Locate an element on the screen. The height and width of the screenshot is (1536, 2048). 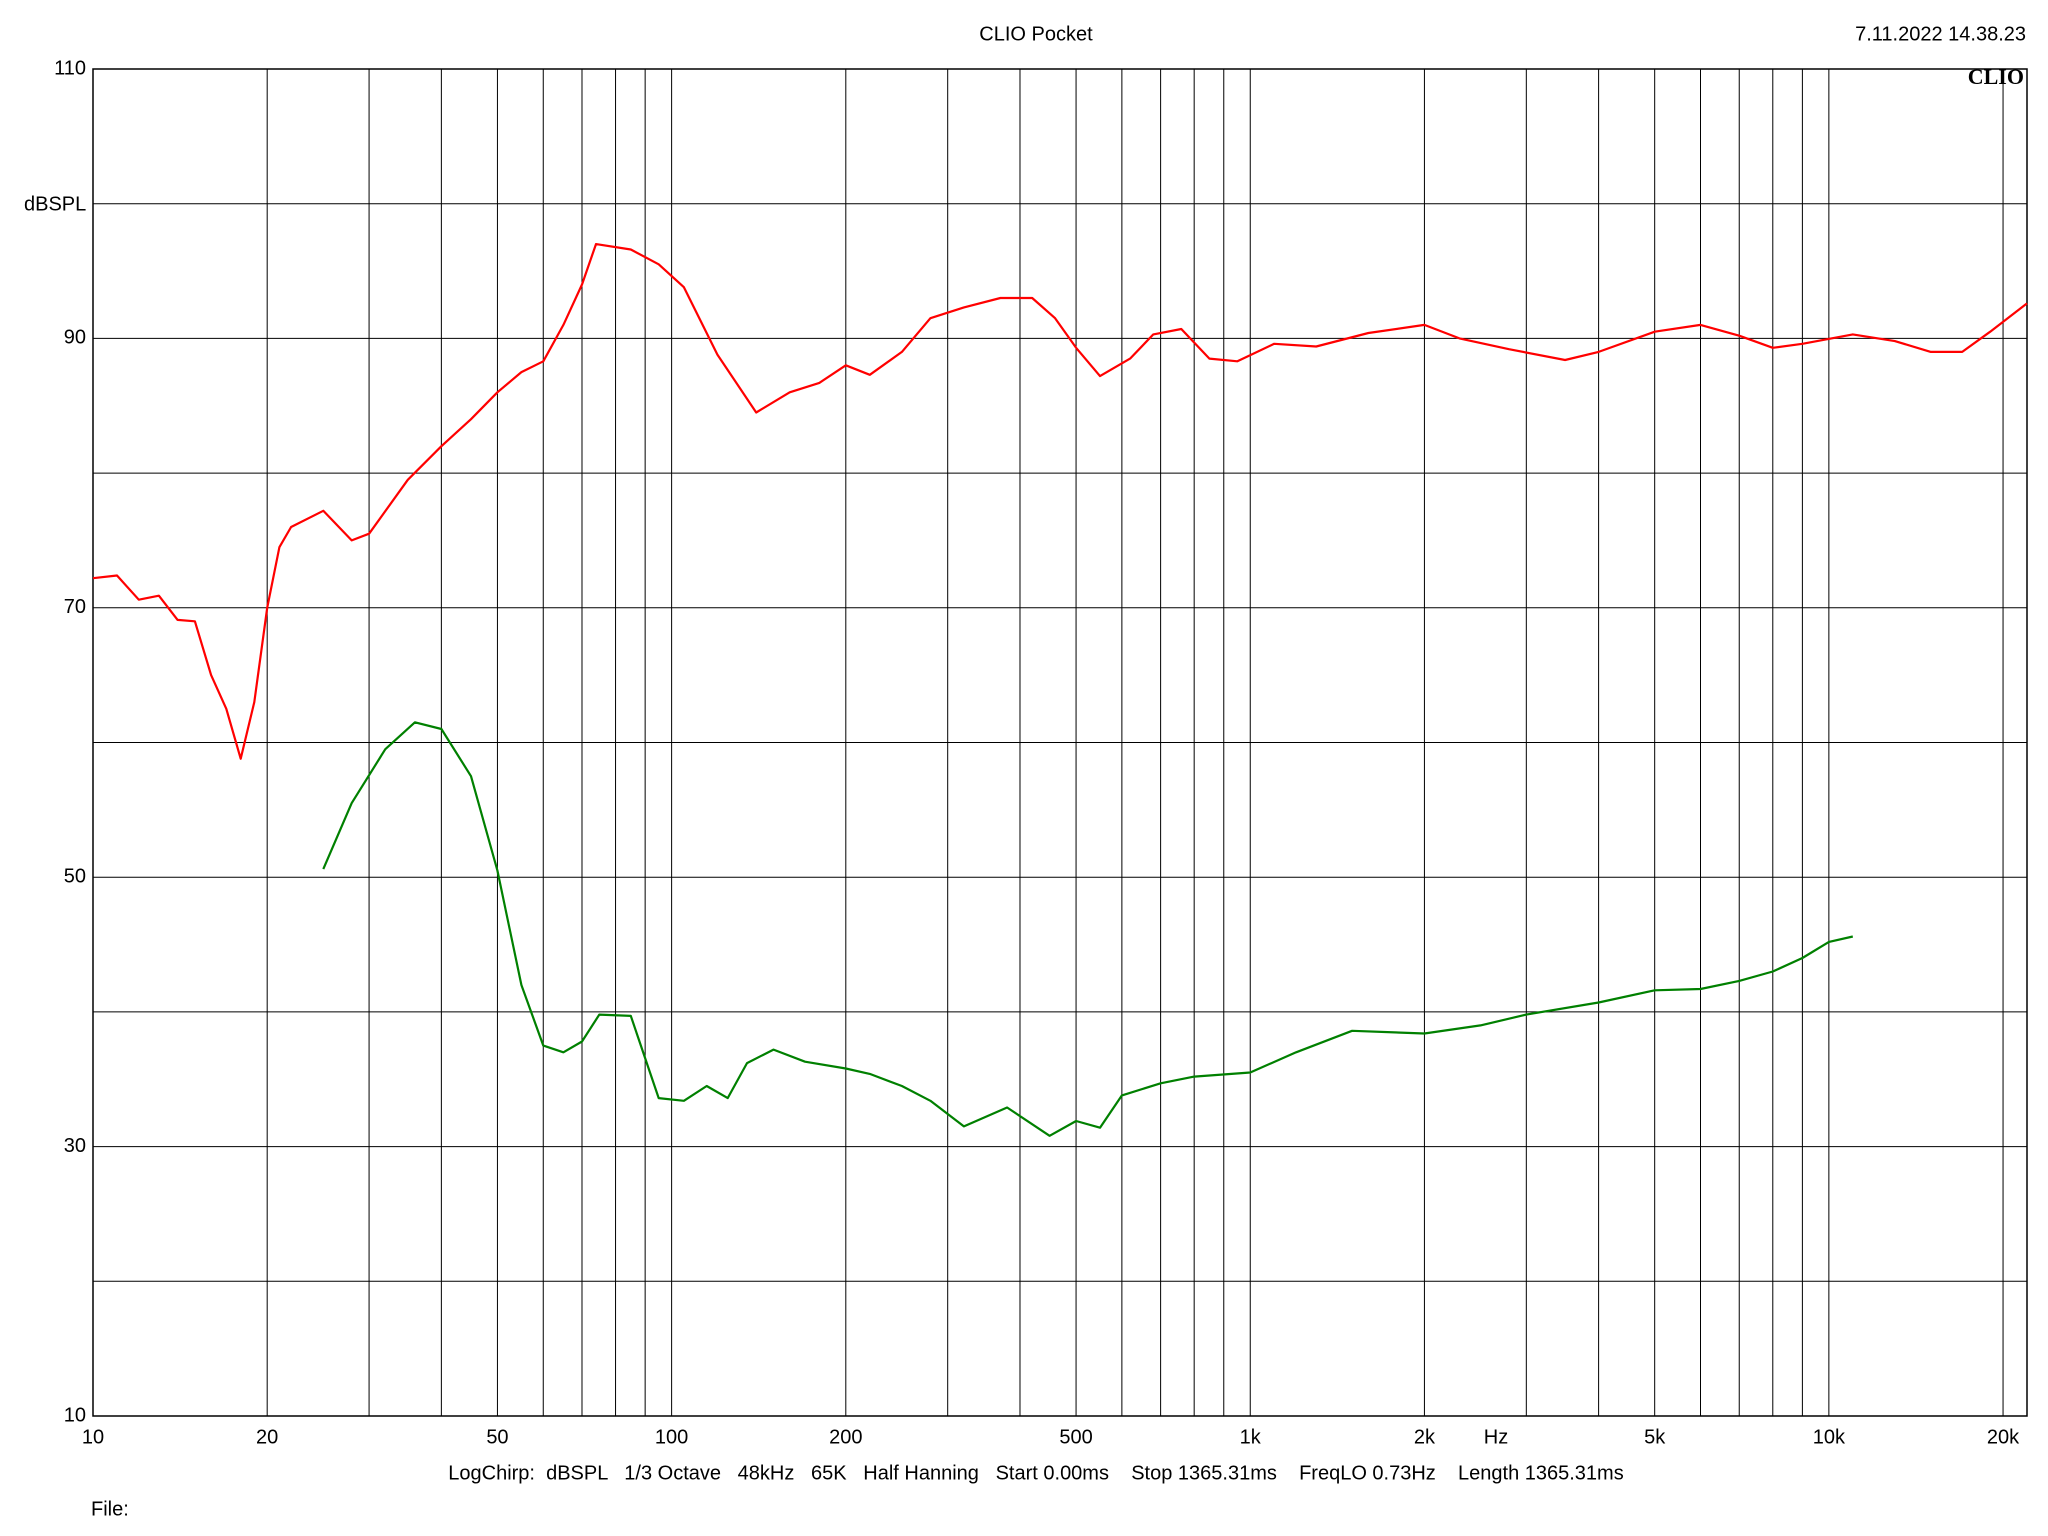
y-tick-label: 110 is located at coordinates (70, 68).